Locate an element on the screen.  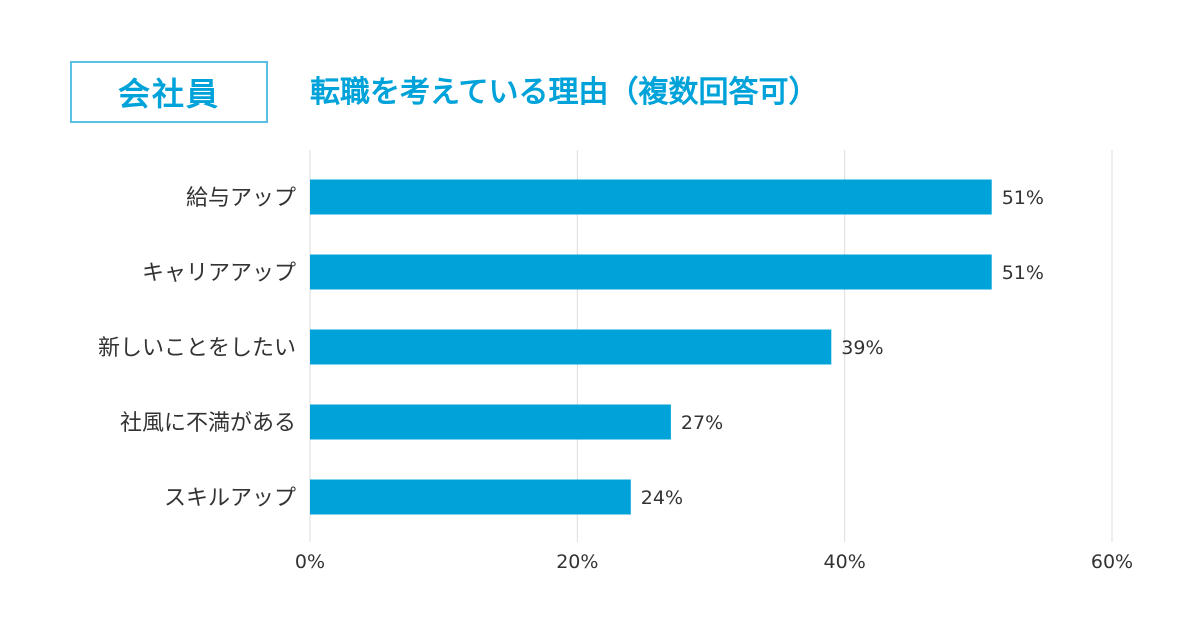
category-label-2: キャリアアップ is located at coordinates (219, 273).